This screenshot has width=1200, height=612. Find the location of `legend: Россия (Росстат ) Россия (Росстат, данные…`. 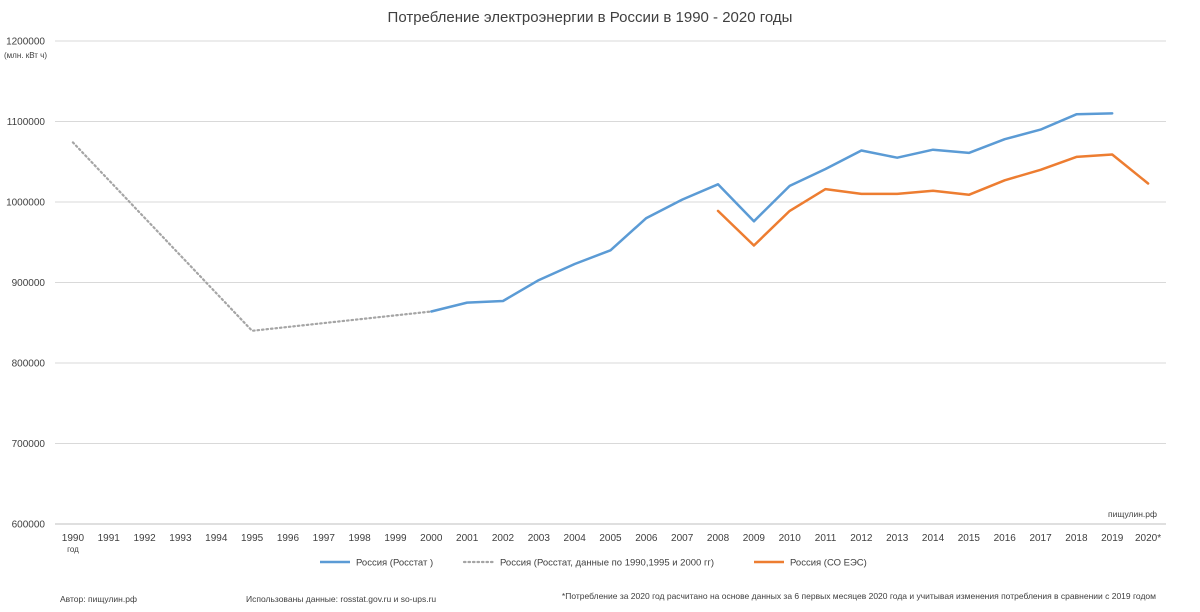

legend: Россия (Росстат ) Россия (Росстат, данные… is located at coordinates (593, 563).